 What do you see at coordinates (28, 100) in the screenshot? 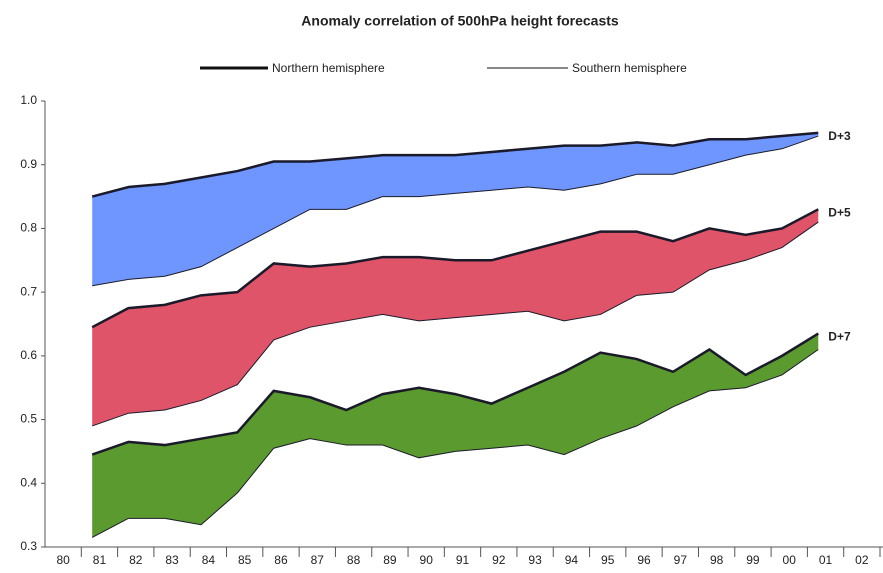
I see `y-tick-label: 1.0` at bounding box center [28, 100].